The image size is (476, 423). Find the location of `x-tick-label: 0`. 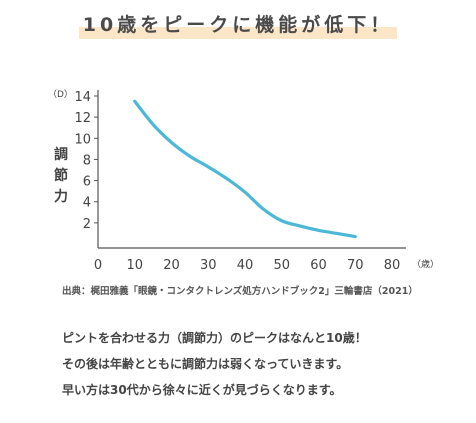

x-tick-label: 0 is located at coordinates (98, 264).